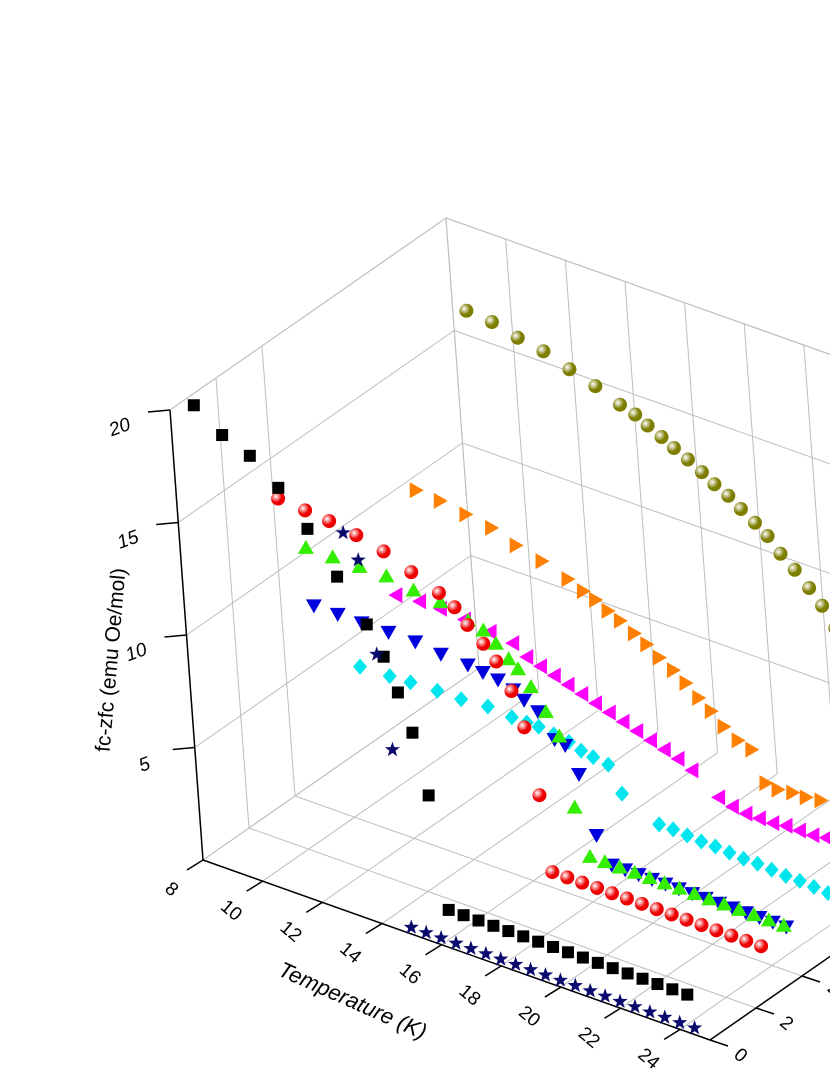 This screenshot has height=1075, width=830. I want to click on z-tick-label: 0, so click(741, 1055).